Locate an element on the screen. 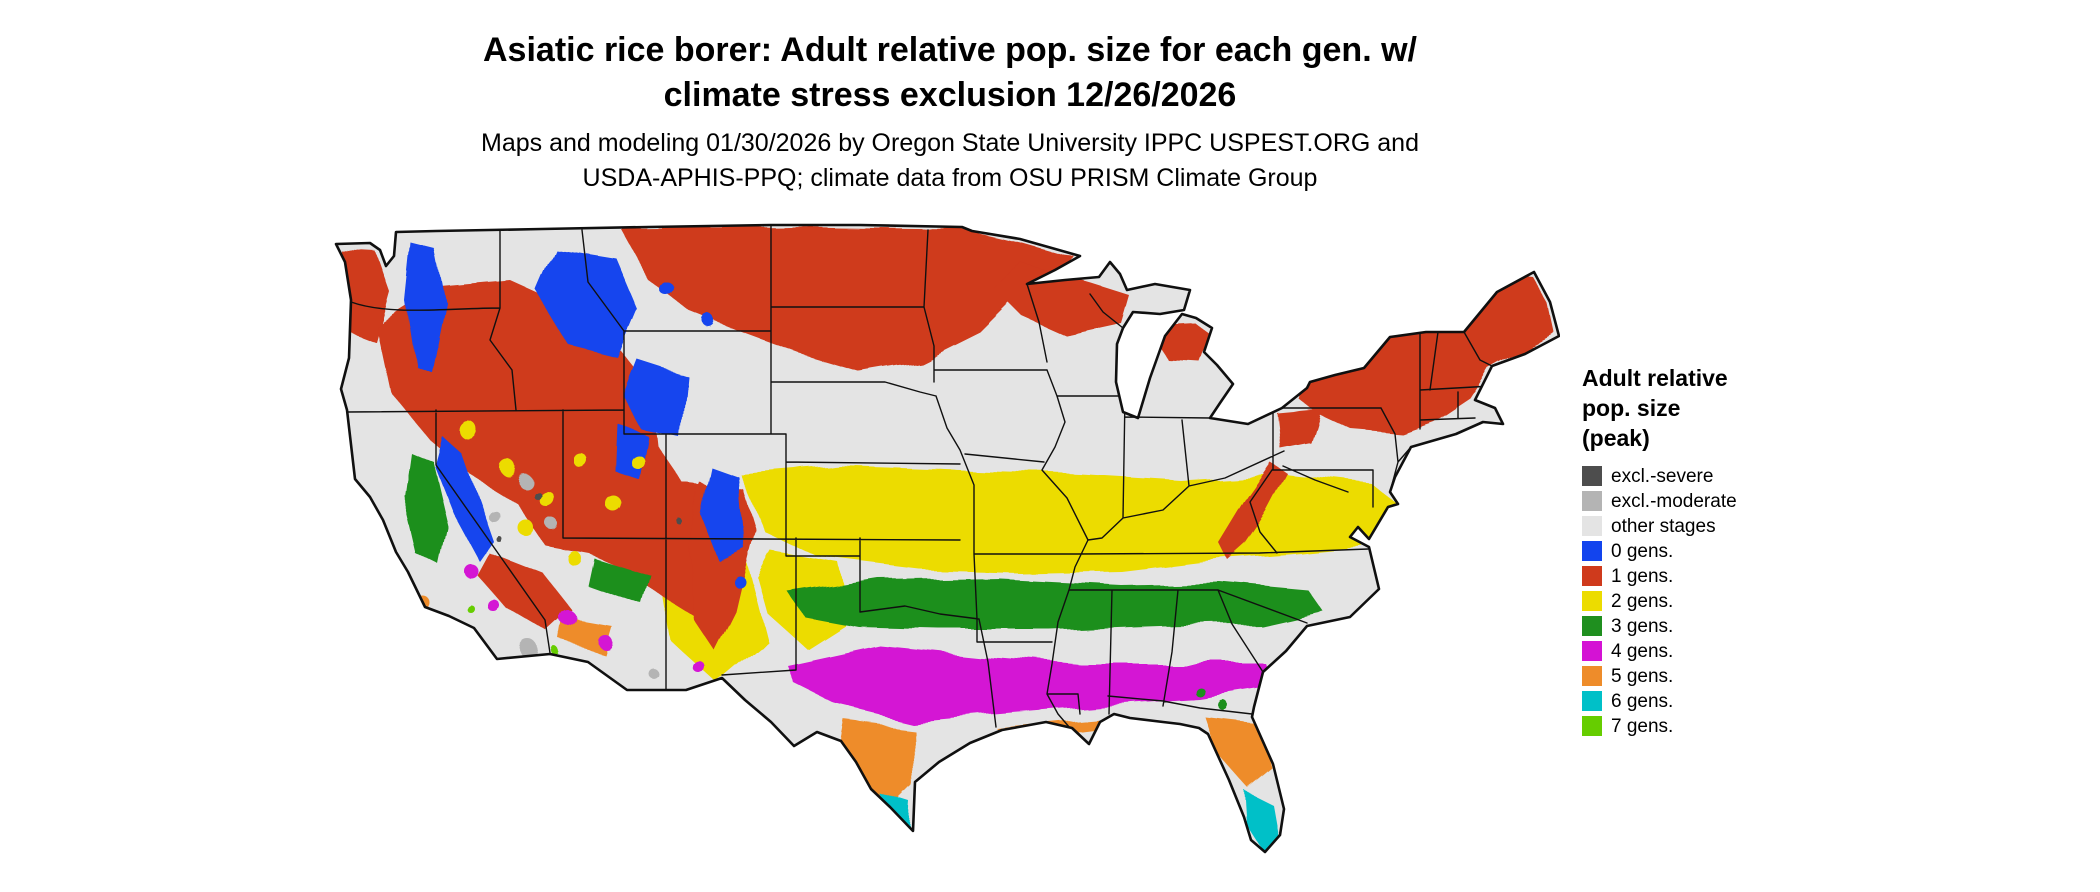  legend-label: other stages is located at coordinates (1663, 526).